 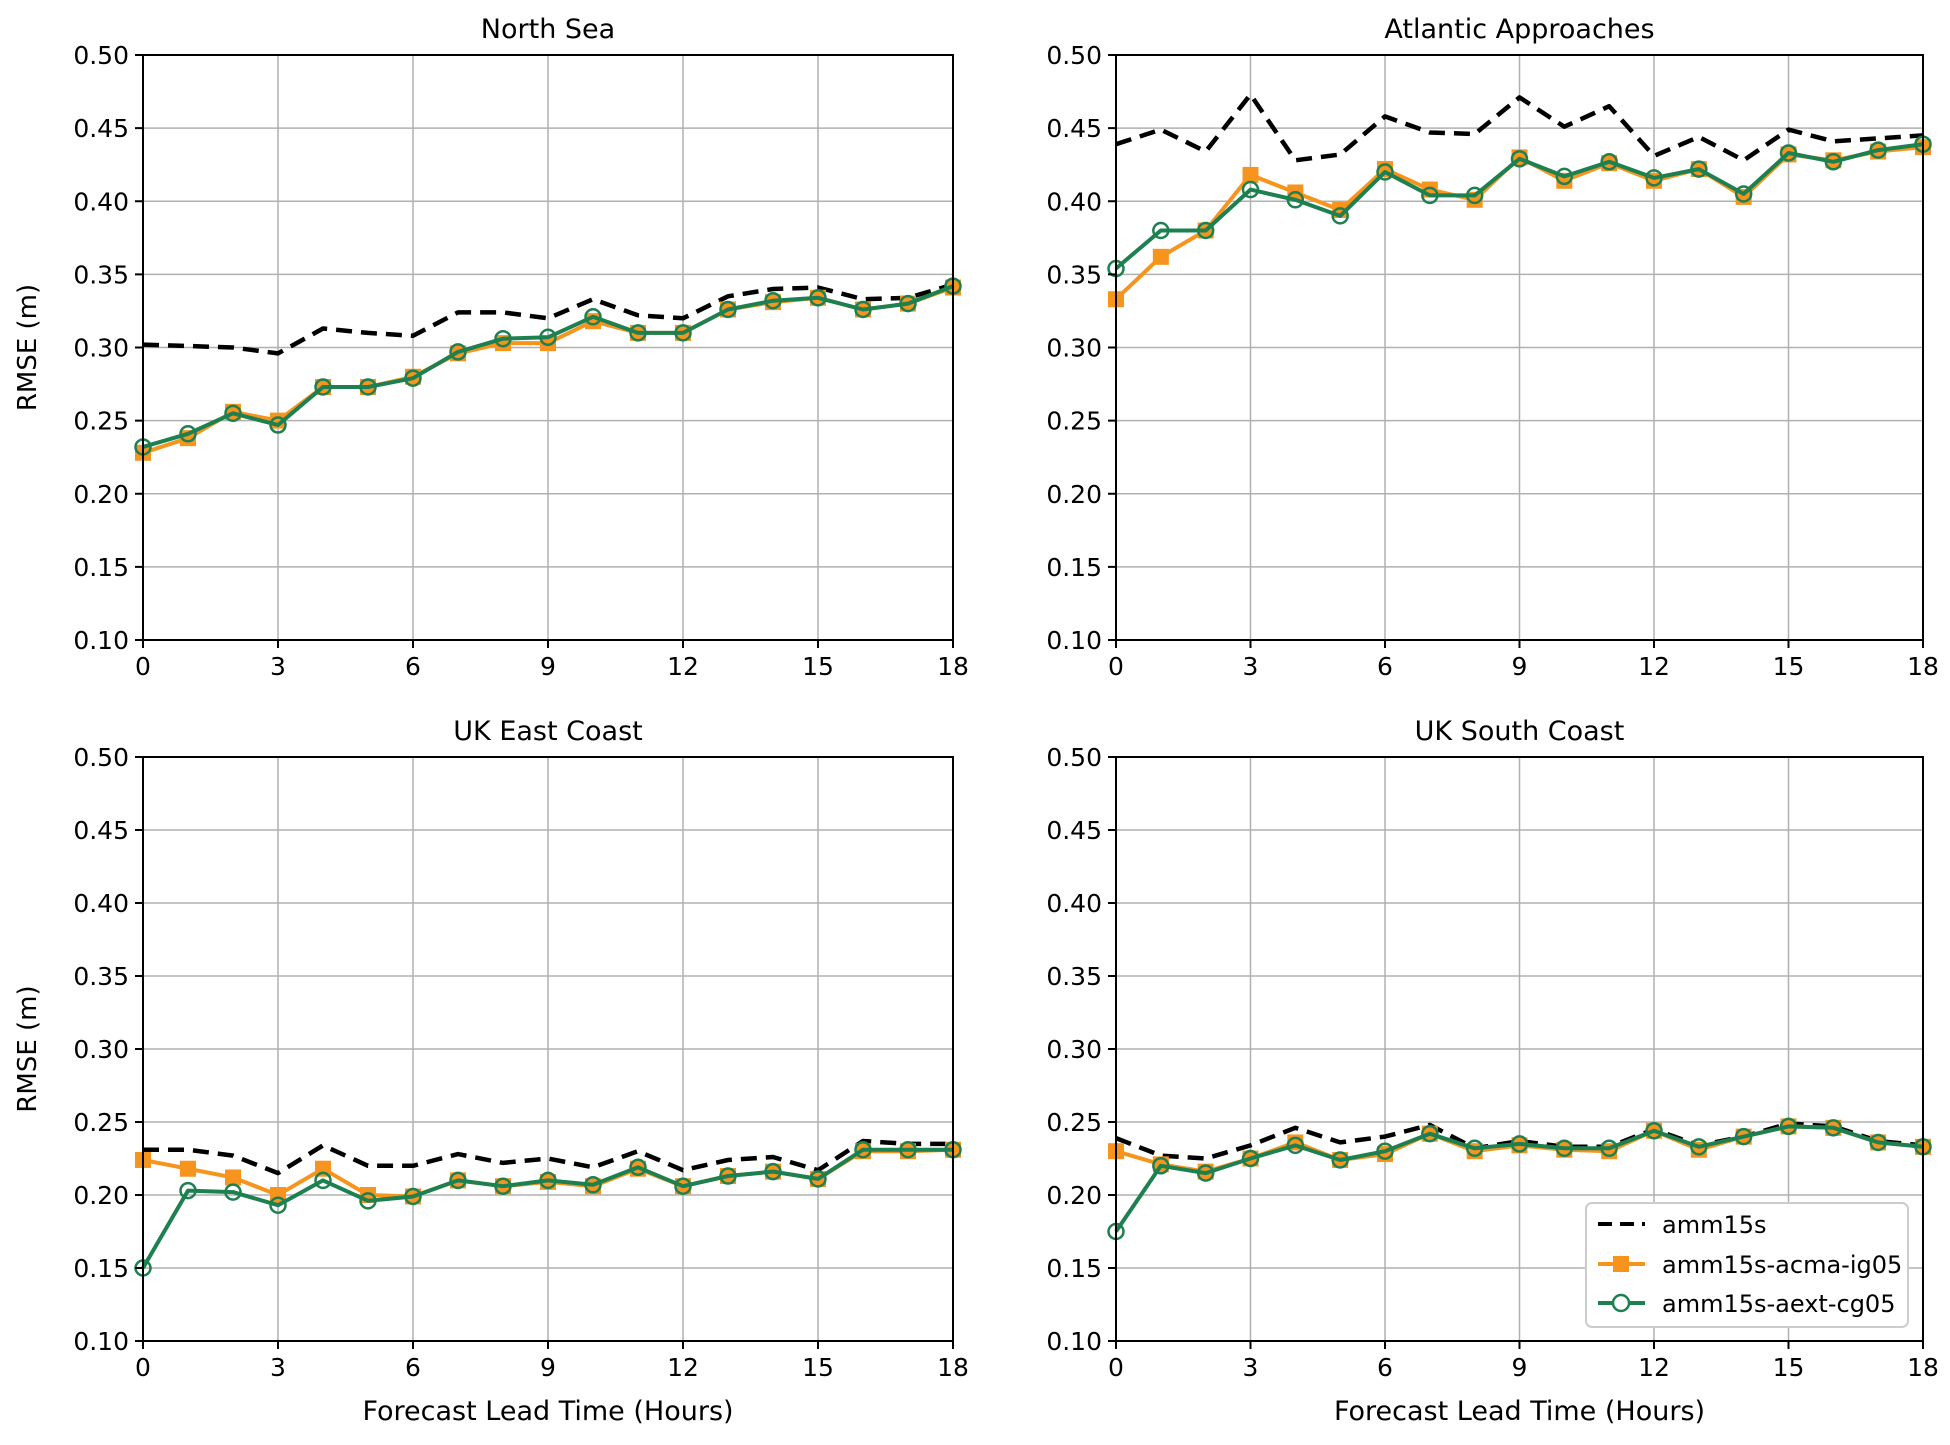 What do you see at coordinates (1621, 1303) in the screenshot?
I see `legend-marker-aext` at bounding box center [1621, 1303].